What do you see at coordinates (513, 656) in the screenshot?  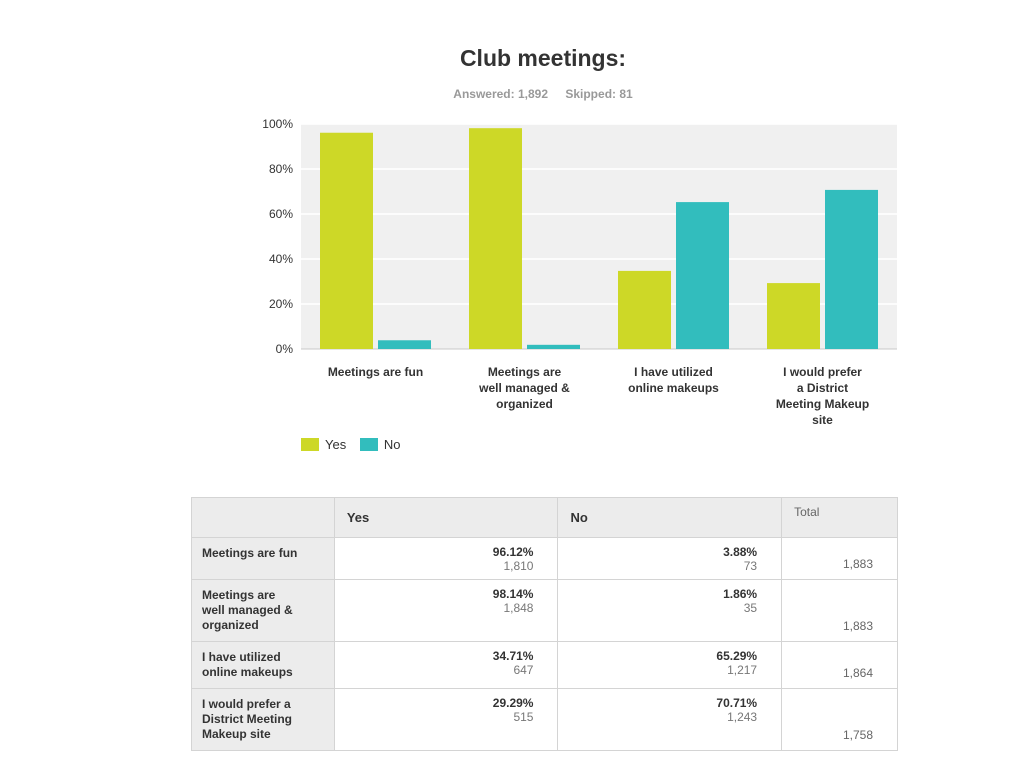 I see `cell-yes-percent: 34.71%` at bounding box center [513, 656].